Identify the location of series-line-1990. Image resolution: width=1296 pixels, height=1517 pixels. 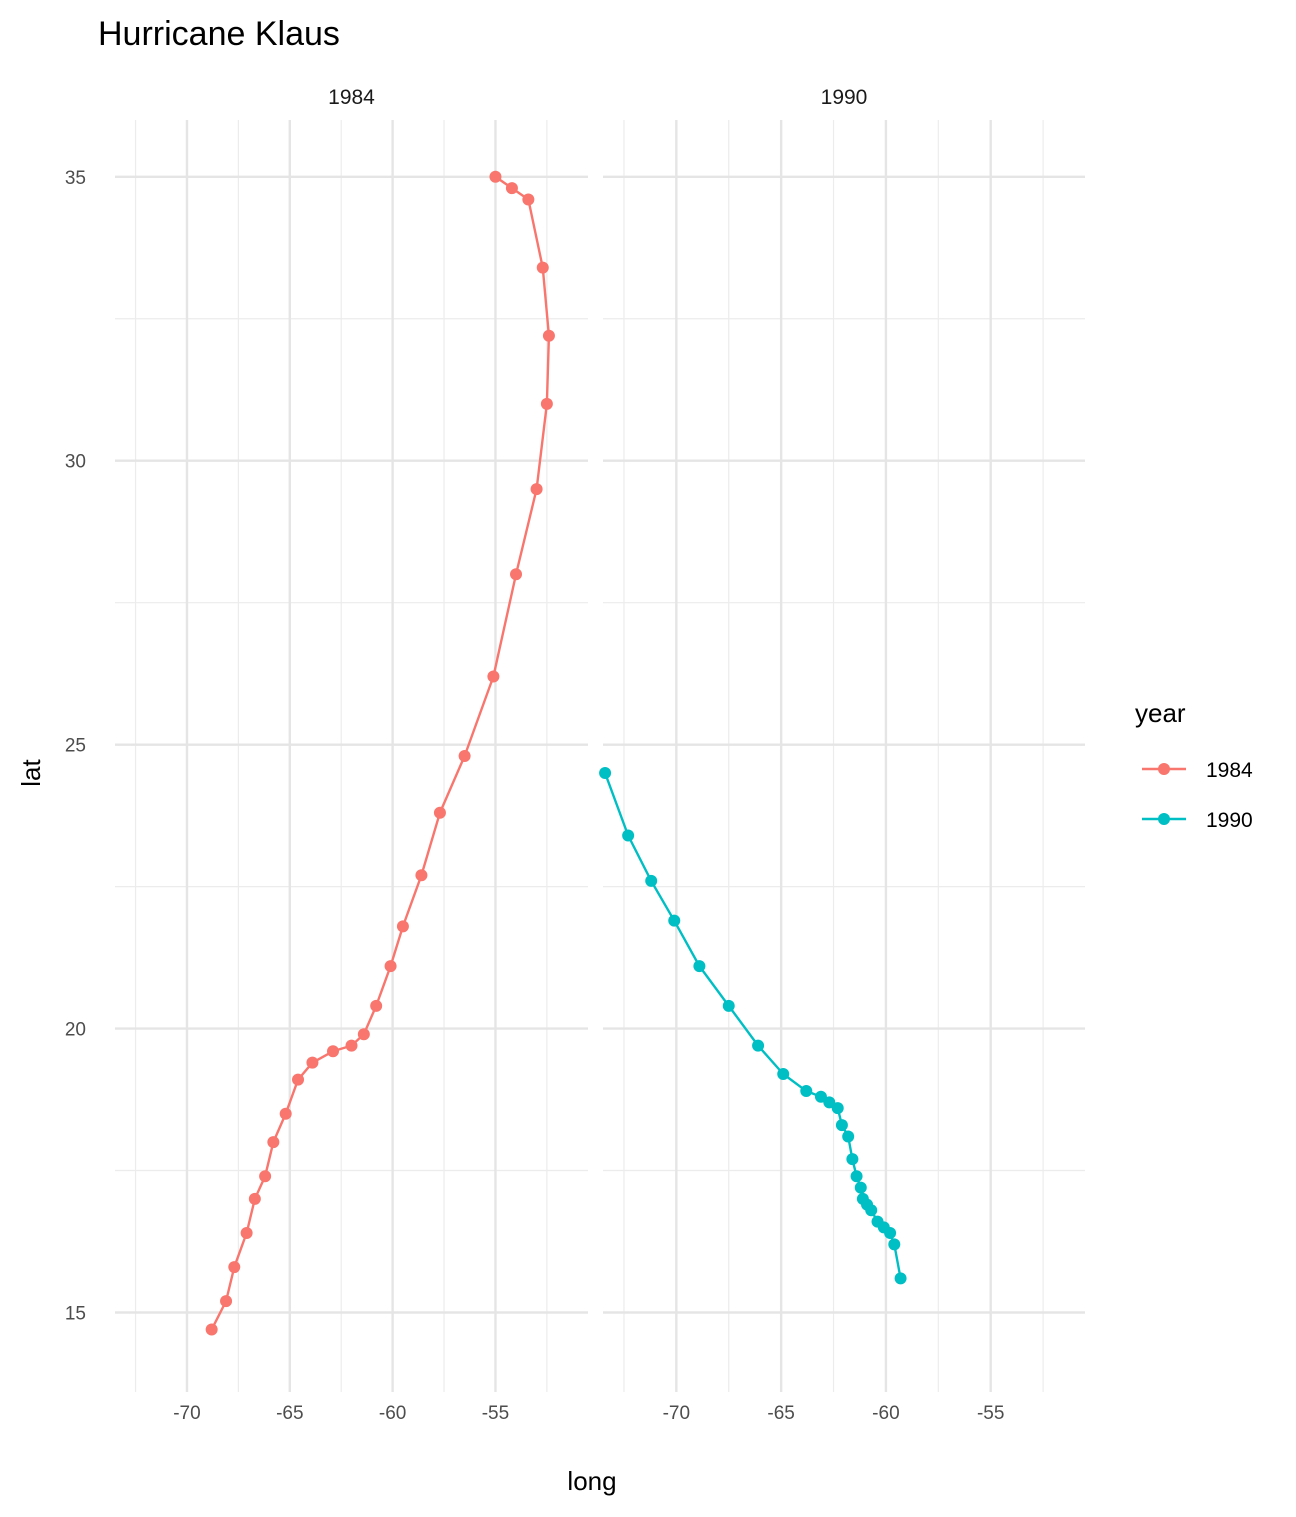
(752, 1025).